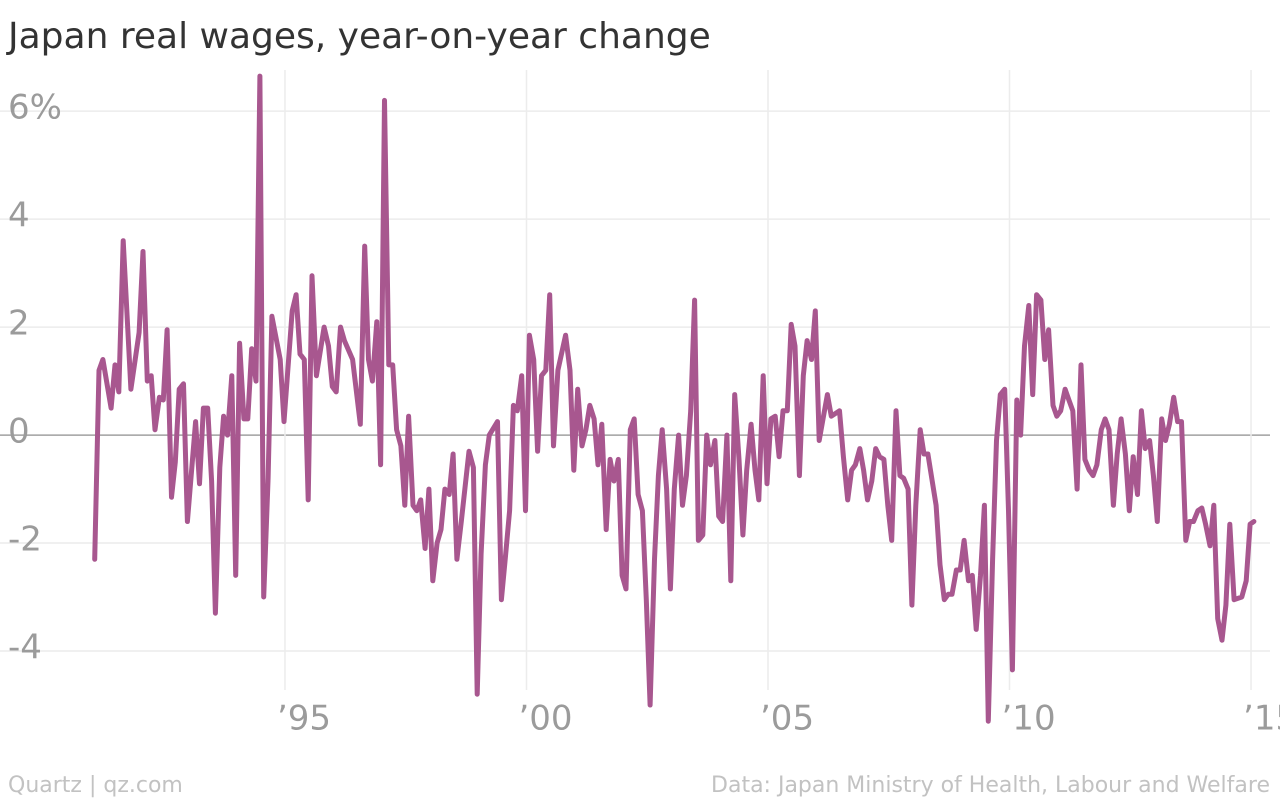 This screenshot has width=1280, height=800. What do you see at coordinates (25, 648) in the screenshot?
I see `y-tick-label: -4` at bounding box center [25, 648].